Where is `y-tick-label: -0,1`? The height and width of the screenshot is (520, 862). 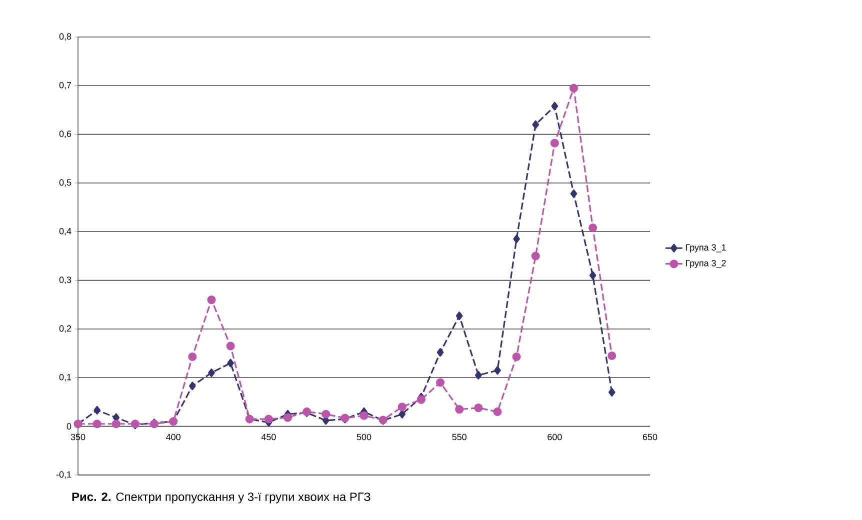
y-tick-label: -0,1 is located at coordinates (64, 475).